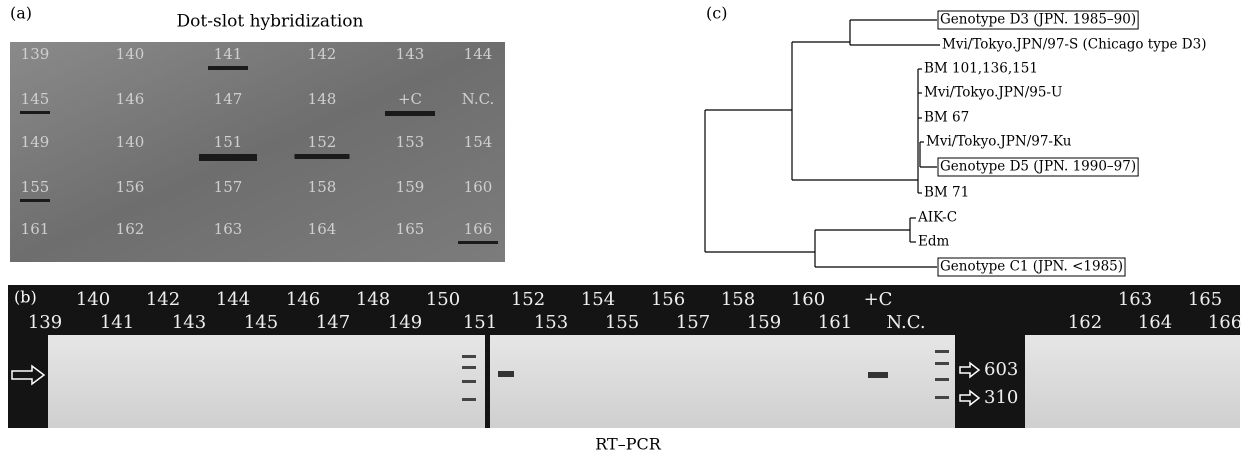  I want to click on lane-label: 149, so click(405, 322).